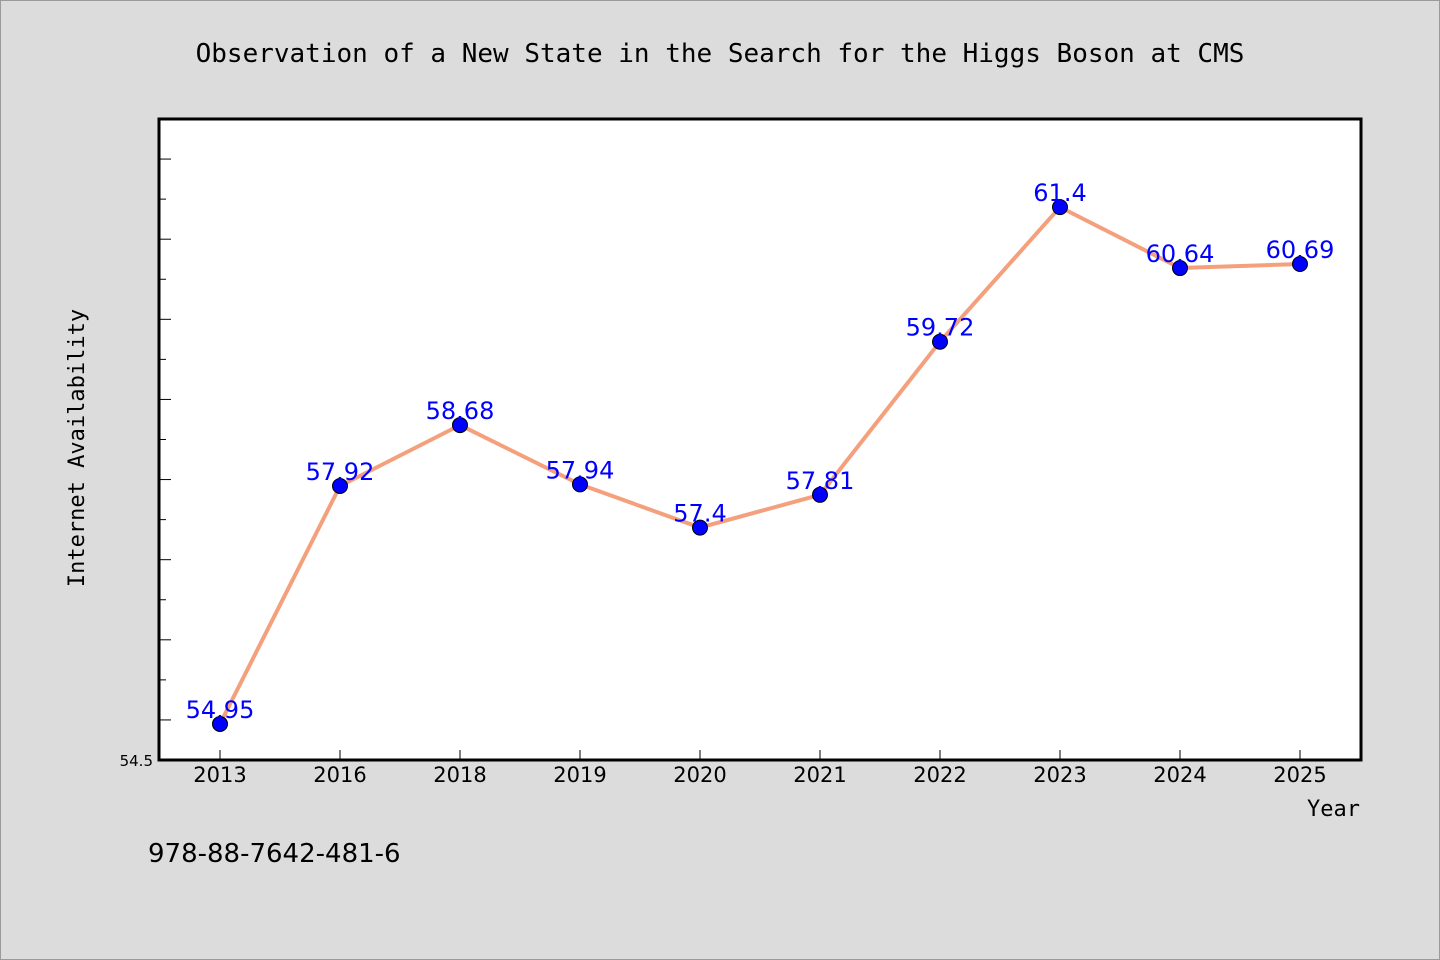  What do you see at coordinates (1300, 250) in the screenshot?
I see `data-label: 60.69` at bounding box center [1300, 250].